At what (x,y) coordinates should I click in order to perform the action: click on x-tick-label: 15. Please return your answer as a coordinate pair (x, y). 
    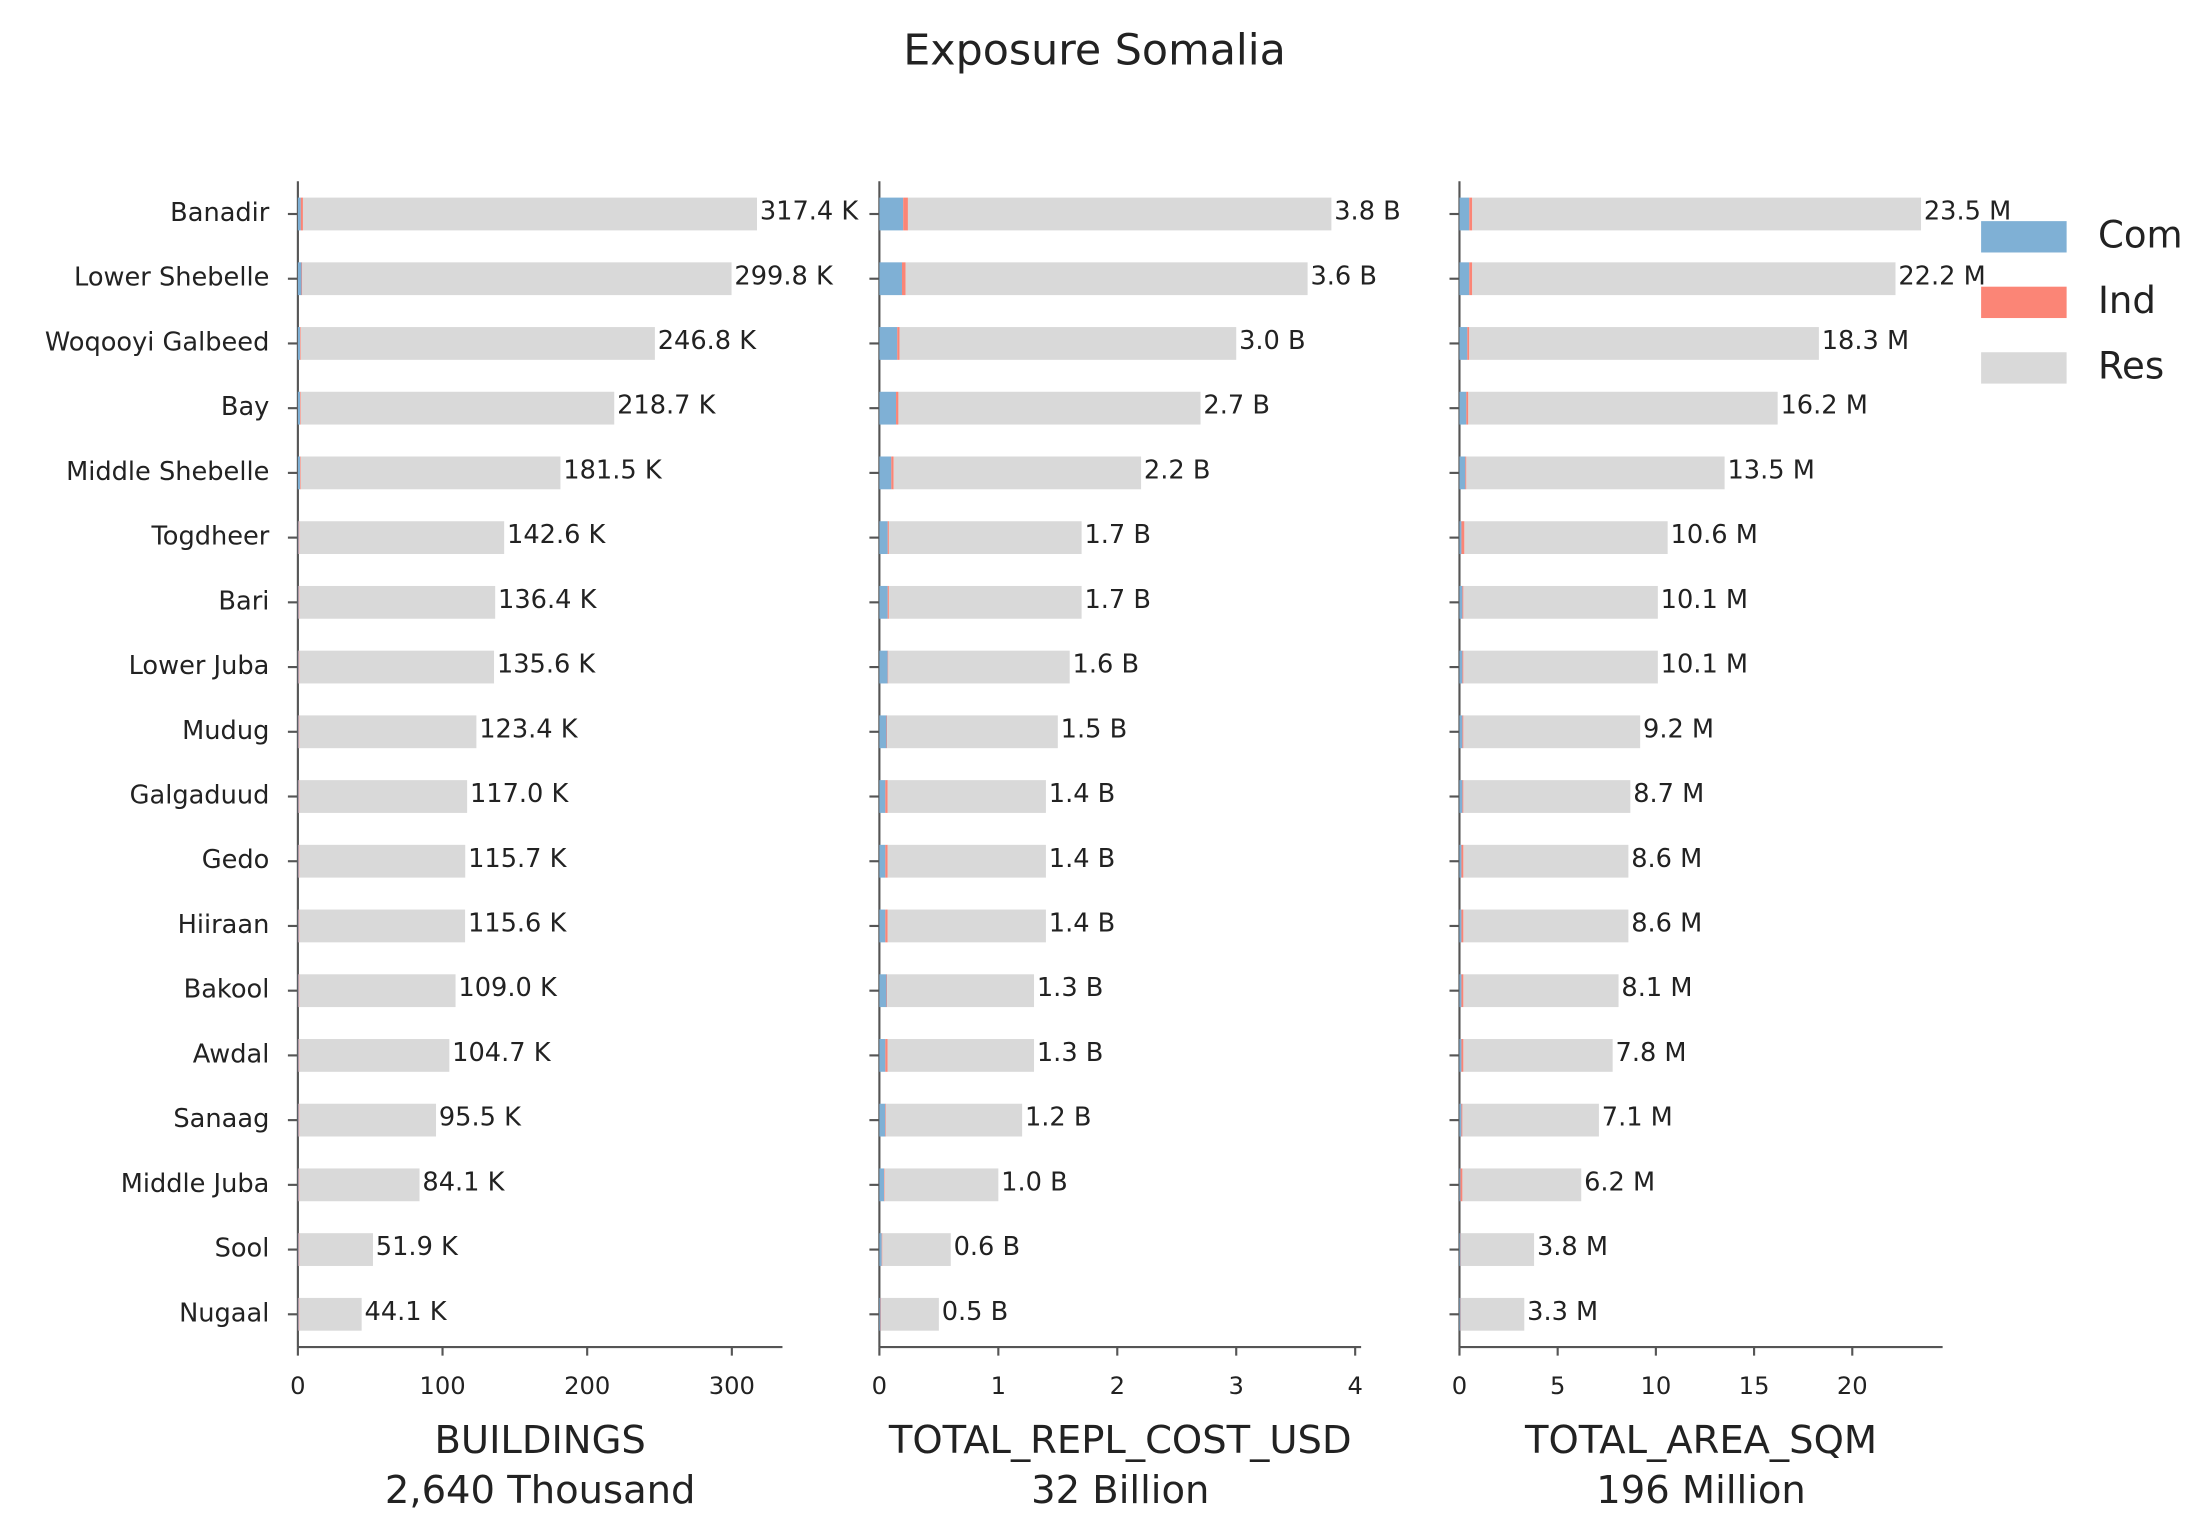
    Looking at the image, I should click on (1754, 1386).